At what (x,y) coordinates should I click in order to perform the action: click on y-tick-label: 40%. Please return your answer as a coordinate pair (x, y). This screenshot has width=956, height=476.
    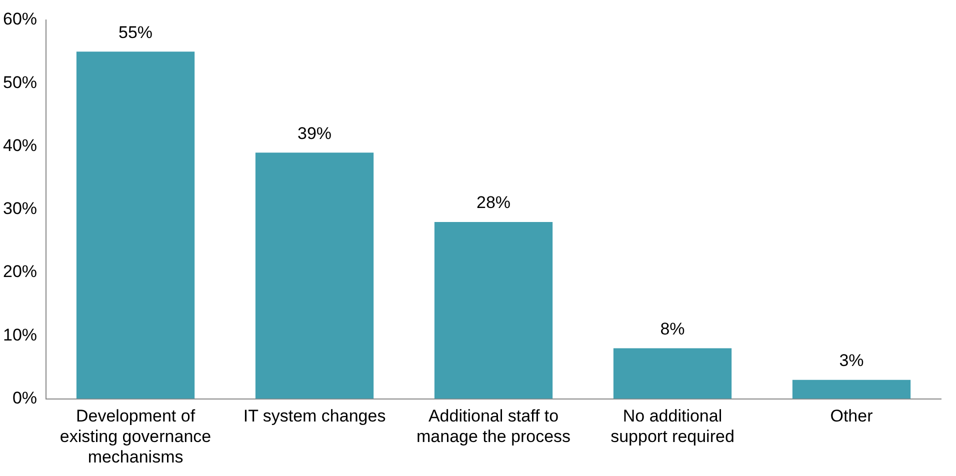
    Looking at the image, I should click on (20, 145).